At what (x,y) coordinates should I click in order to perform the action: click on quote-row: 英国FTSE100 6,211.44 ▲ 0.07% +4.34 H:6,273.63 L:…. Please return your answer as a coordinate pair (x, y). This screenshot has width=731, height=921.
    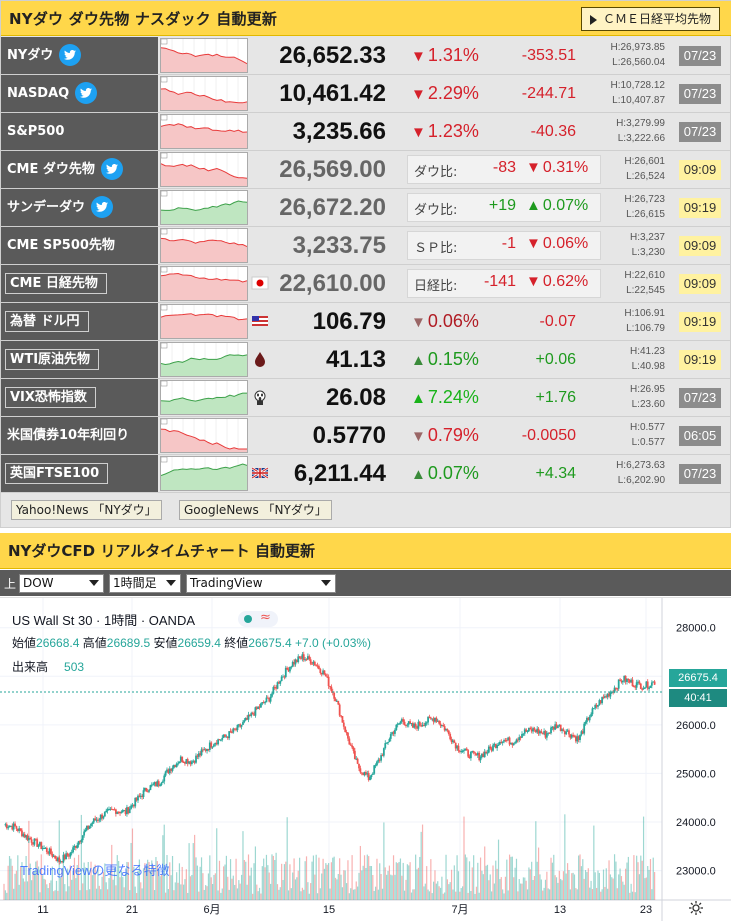
    Looking at the image, I should click on (366, 474).